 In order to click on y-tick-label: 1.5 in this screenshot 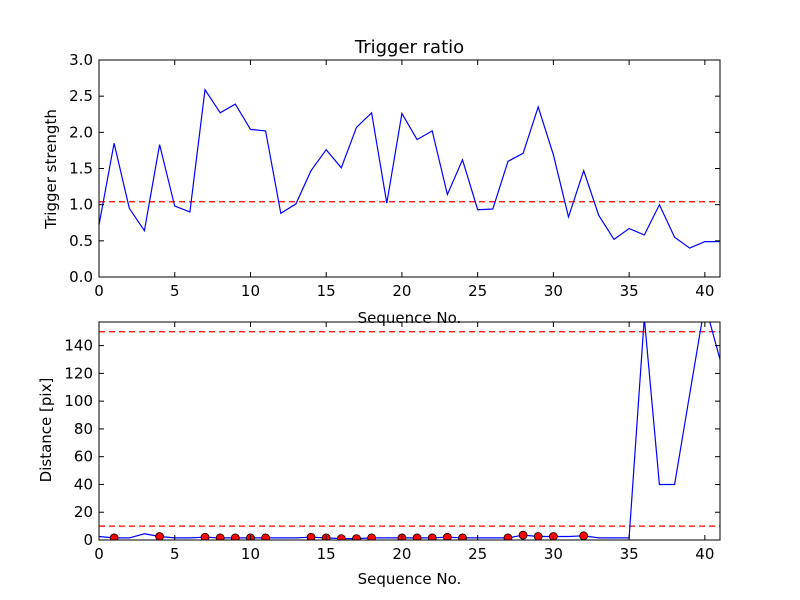, I will do `click(81, 169)`.